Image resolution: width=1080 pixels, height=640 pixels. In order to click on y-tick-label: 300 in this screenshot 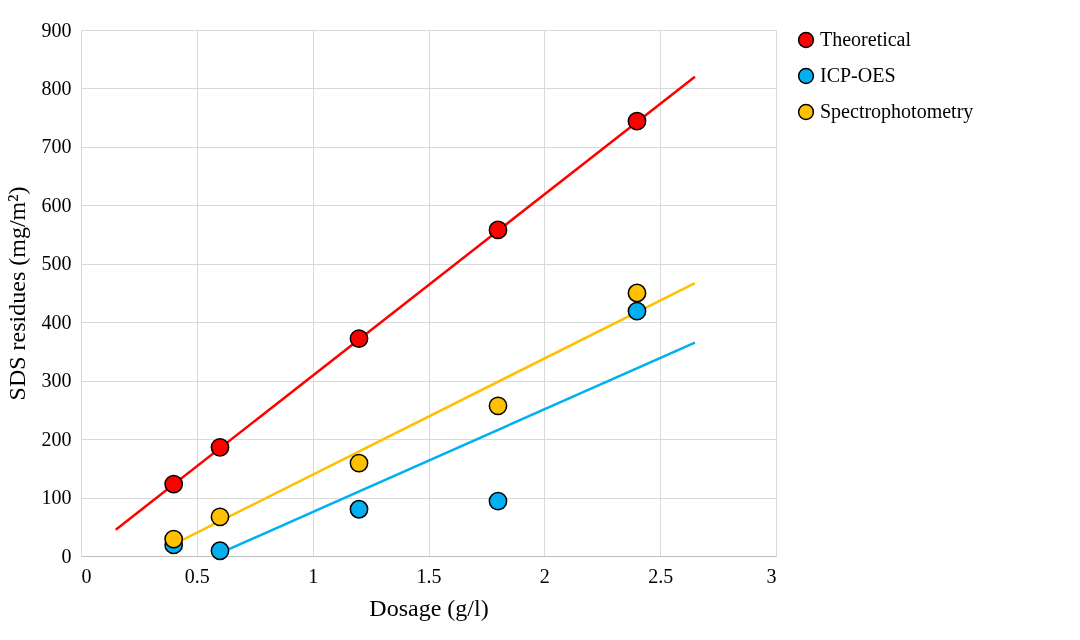, I will do `click(56, 380)`.